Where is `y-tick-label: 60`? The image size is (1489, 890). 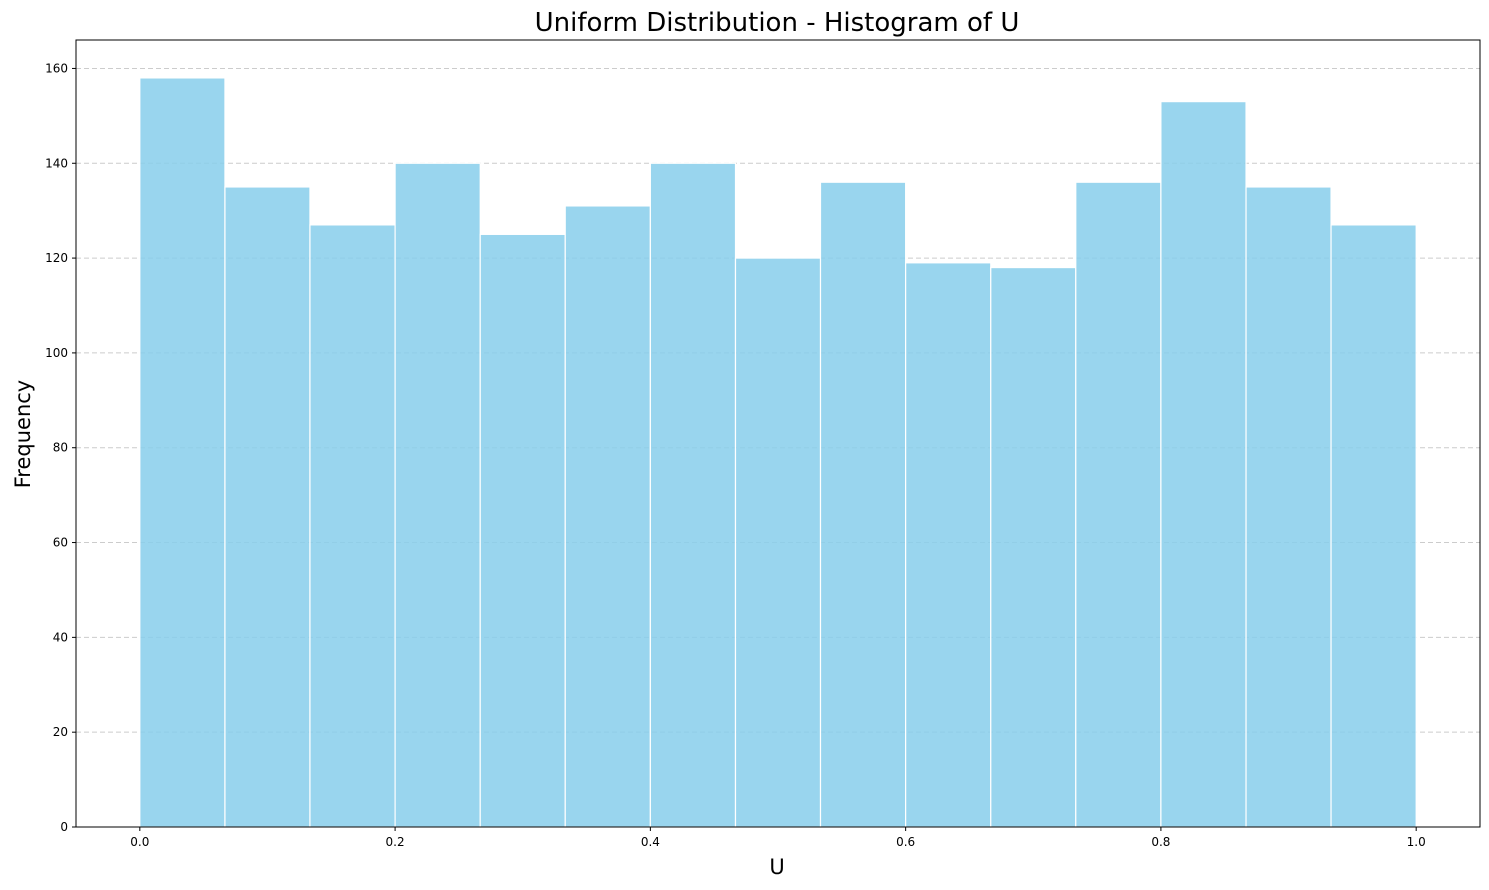 y-tick-label: 60 is located at coordinates (60, 543).